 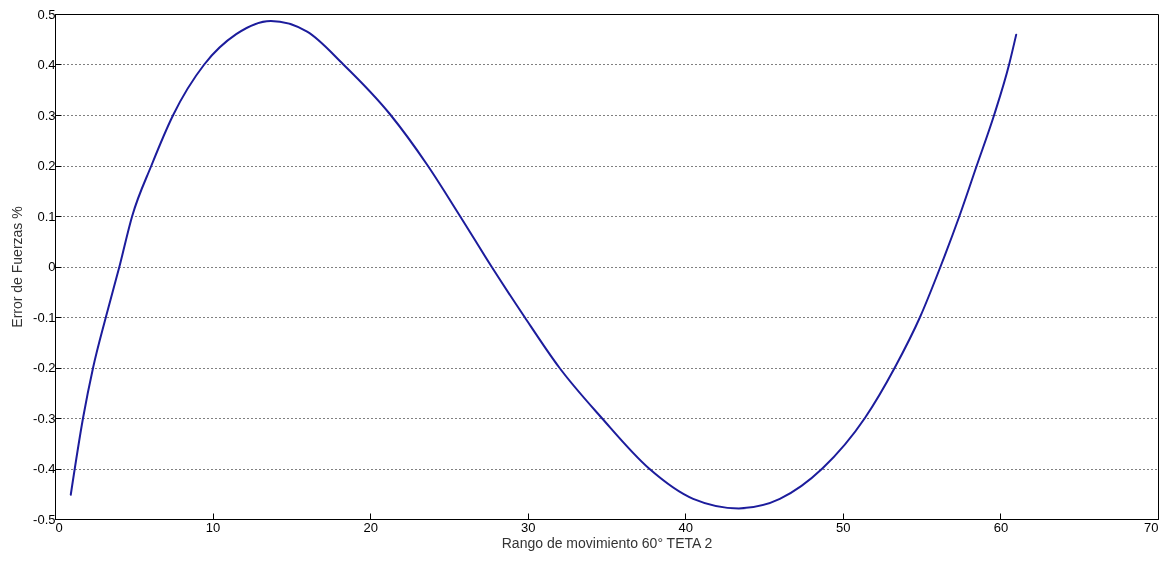 I want to click on x-tick-label: 40, so click(x=686, y=527).